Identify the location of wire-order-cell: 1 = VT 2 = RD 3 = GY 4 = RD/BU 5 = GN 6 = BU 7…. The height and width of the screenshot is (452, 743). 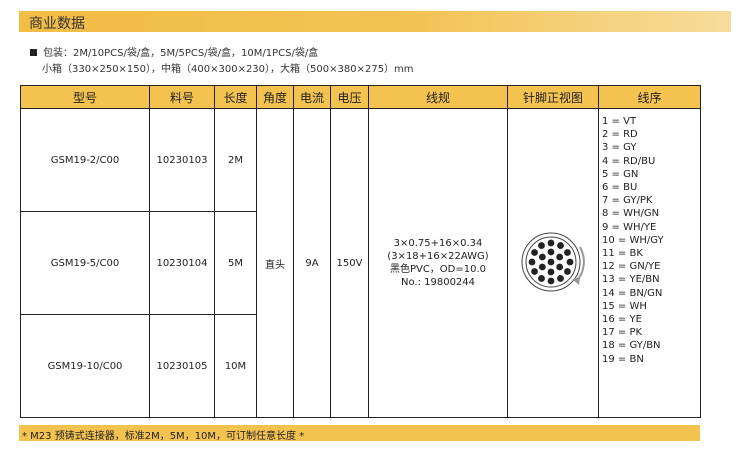
(649, 263).